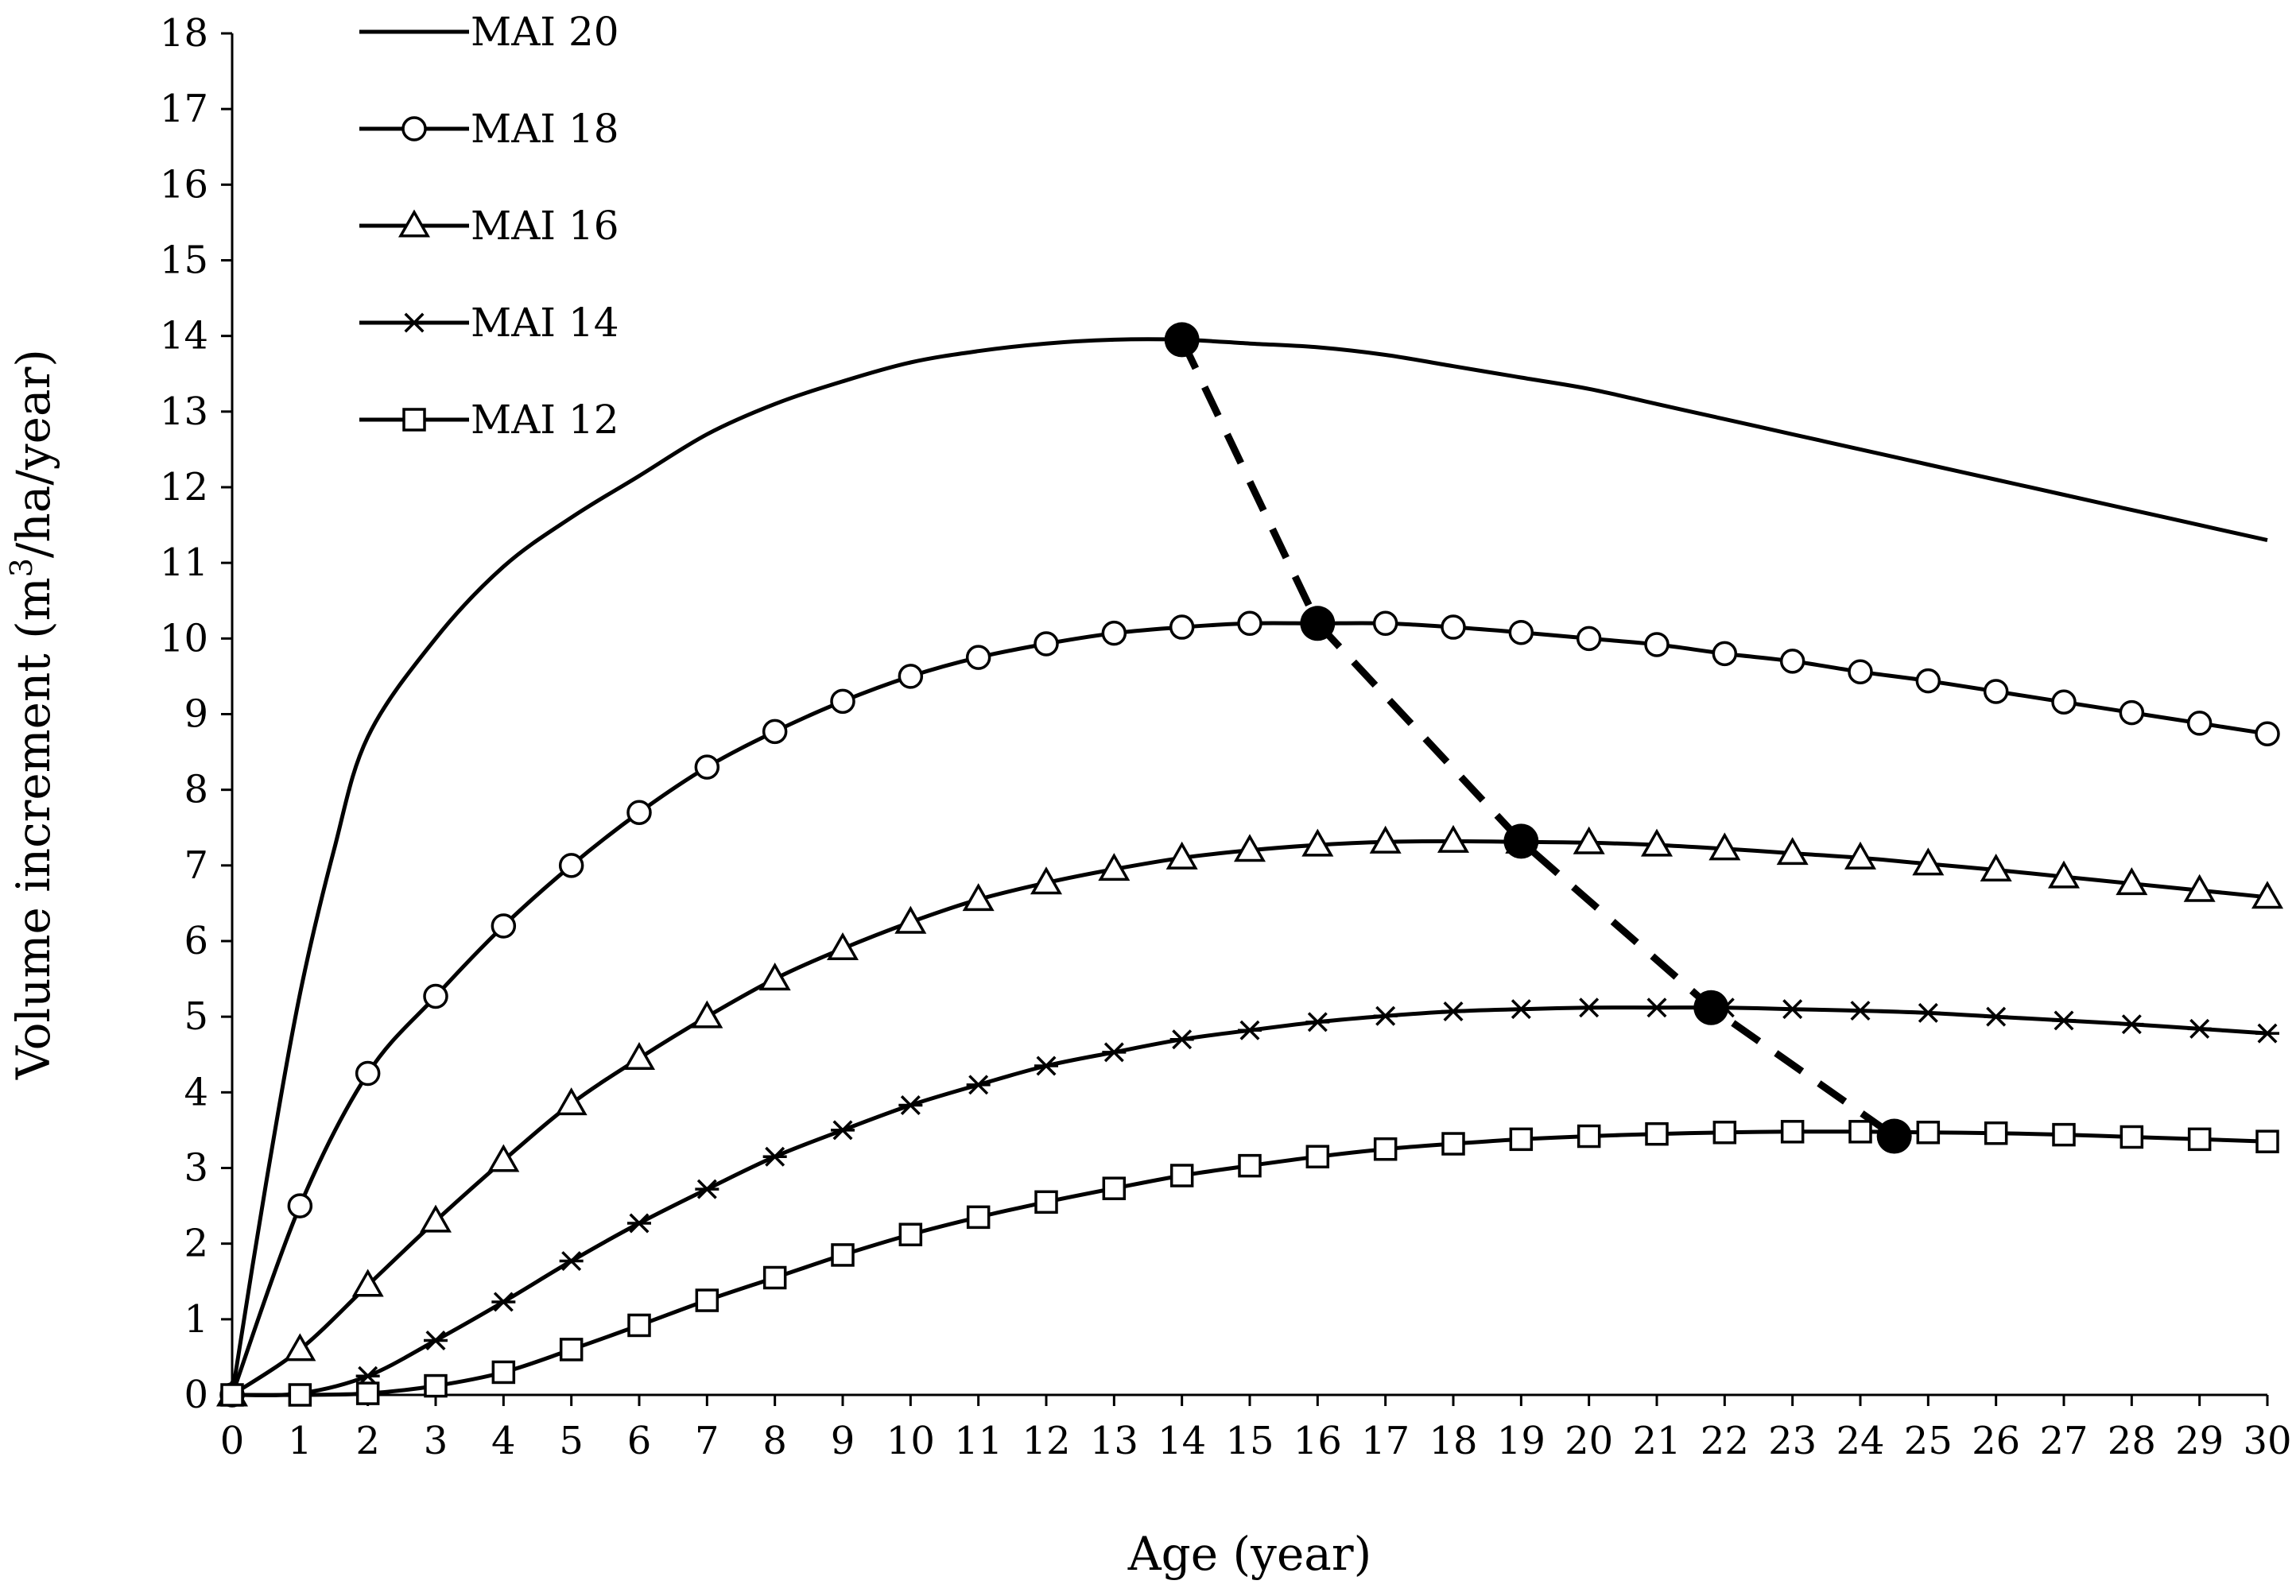 Image resolution: width=2296 pixels, height=1596 pixels. Describe the element at coordinates (978, 1441) in the screenshot. I see `x-tick-label: 11` at that location.